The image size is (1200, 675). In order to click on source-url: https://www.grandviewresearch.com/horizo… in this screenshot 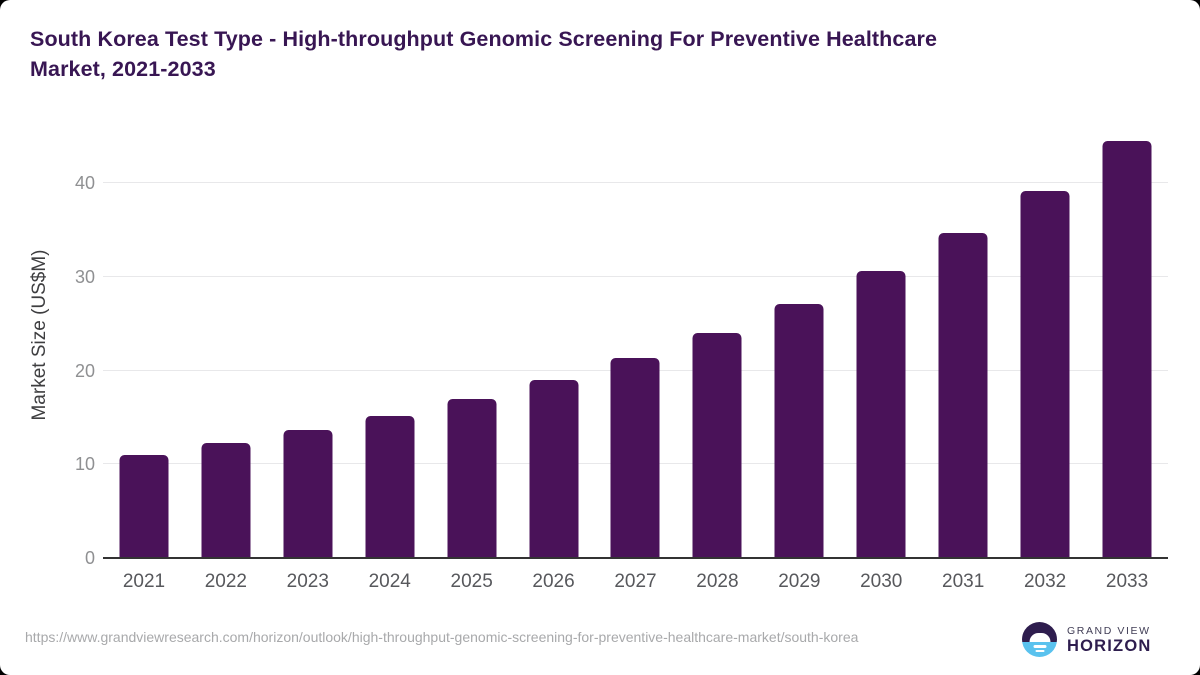, I will do `click(442, 637)`.